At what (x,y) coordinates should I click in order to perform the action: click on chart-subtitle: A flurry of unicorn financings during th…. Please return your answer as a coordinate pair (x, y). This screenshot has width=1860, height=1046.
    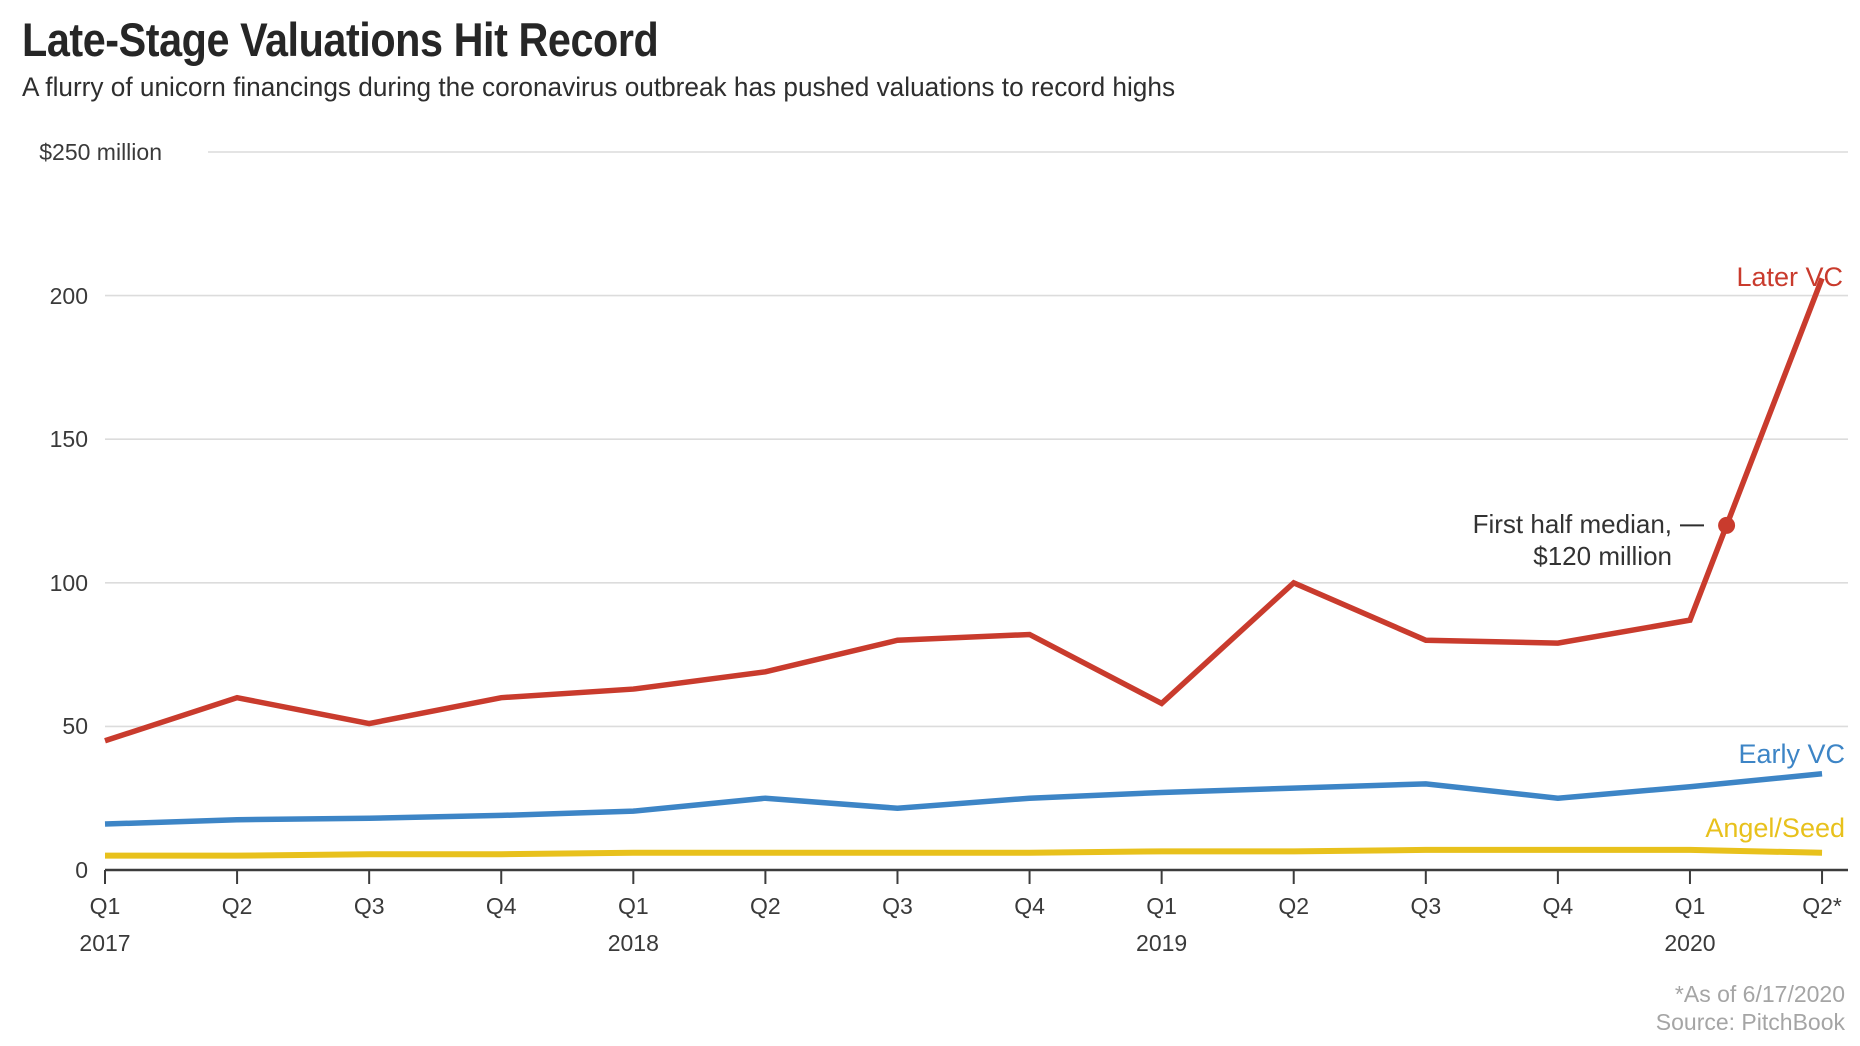
    Looking at the image, I should click on (599, 87).